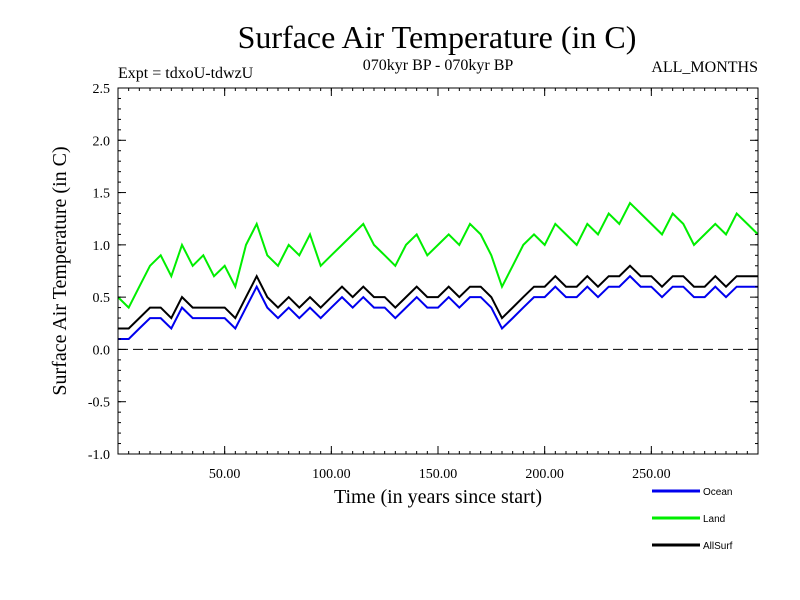 This screenshot has height=600, width=800. Describe the element at coordinates (331, 474) in the screenshot. I see `x-tick-label: 100.00` at that location.